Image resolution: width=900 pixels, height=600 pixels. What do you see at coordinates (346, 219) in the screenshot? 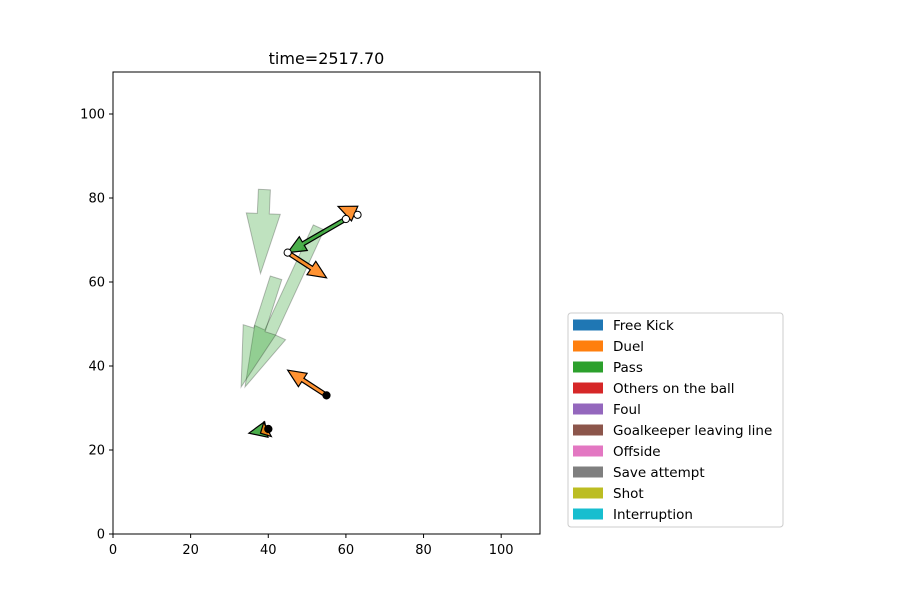
I see `pass-start-marker` at bounding box center [346, 219].